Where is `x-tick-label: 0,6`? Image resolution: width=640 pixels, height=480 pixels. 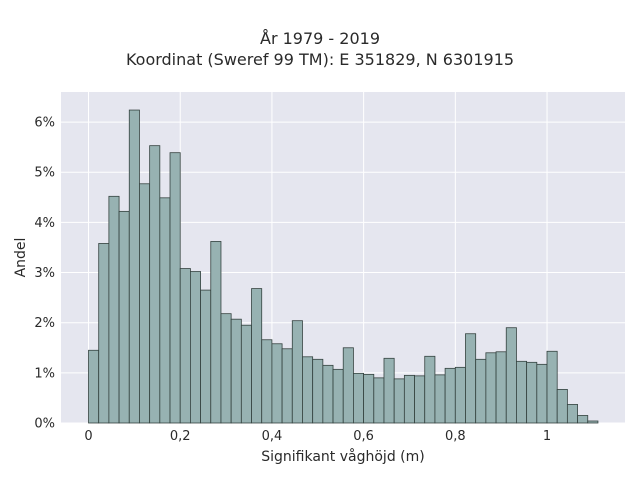 x-tick-label: 0,6 is located at coordinates (363, 436).